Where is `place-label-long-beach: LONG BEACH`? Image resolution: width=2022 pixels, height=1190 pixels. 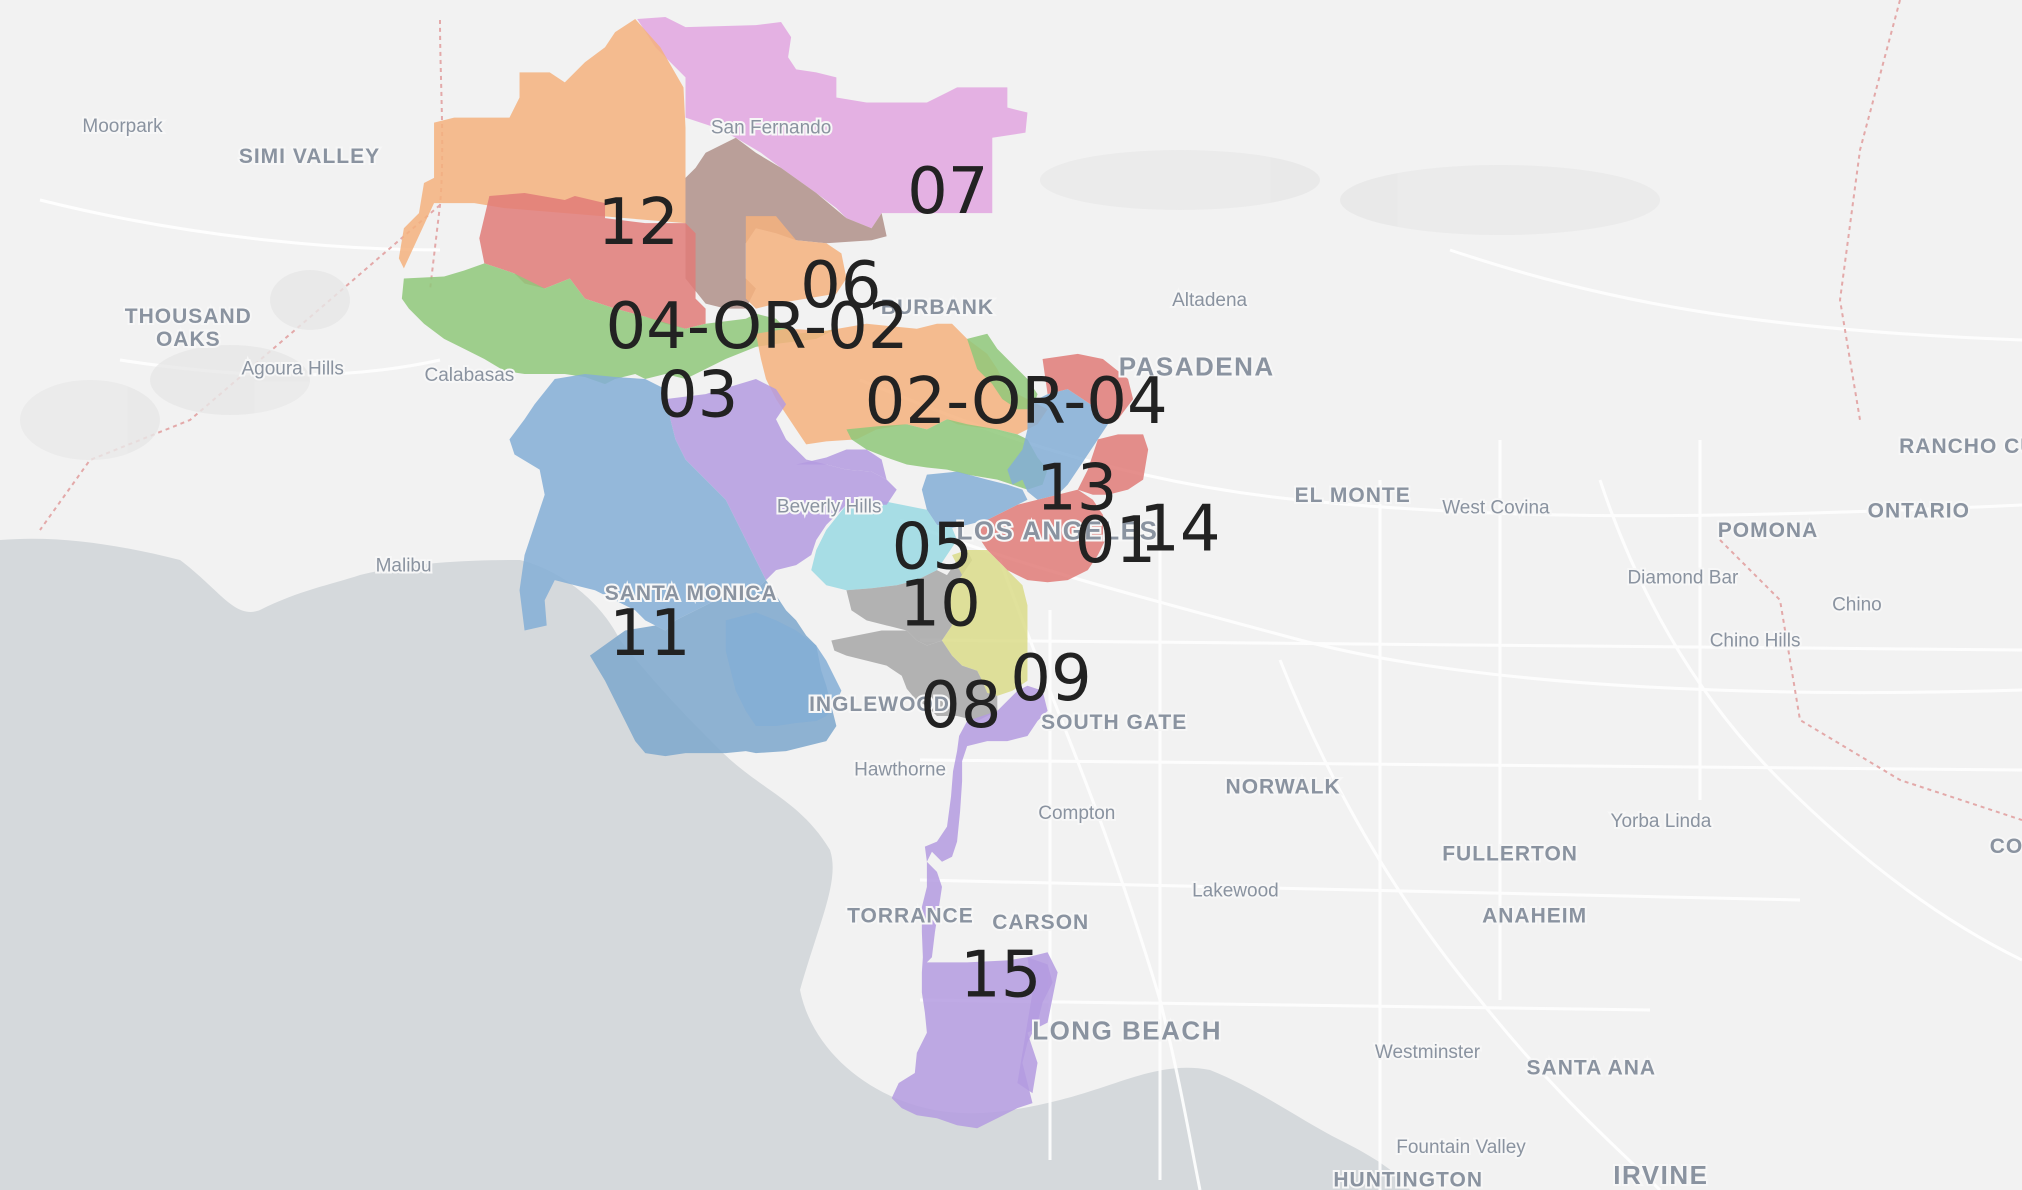
place-label-long-beach: LONG BEACH is located at coordinates (1127, 1031).